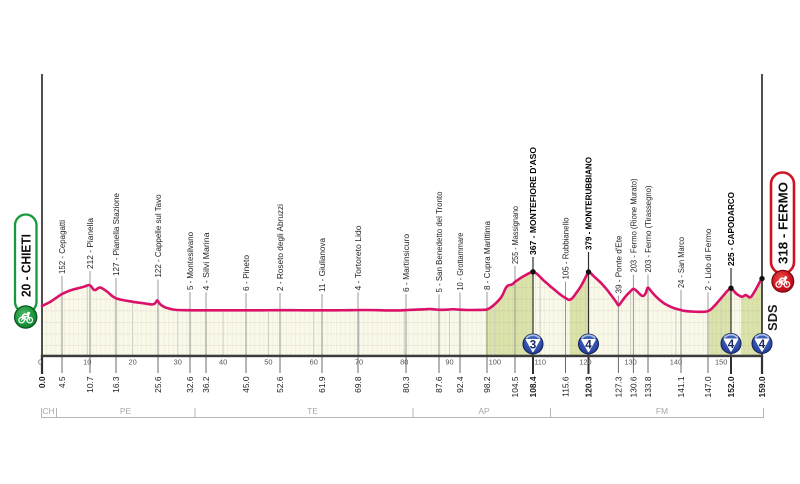  What do you see at coordinates (439, 384) in the screenshot?
I see `svg-text: 87.6` at bounding box center [439, 384].